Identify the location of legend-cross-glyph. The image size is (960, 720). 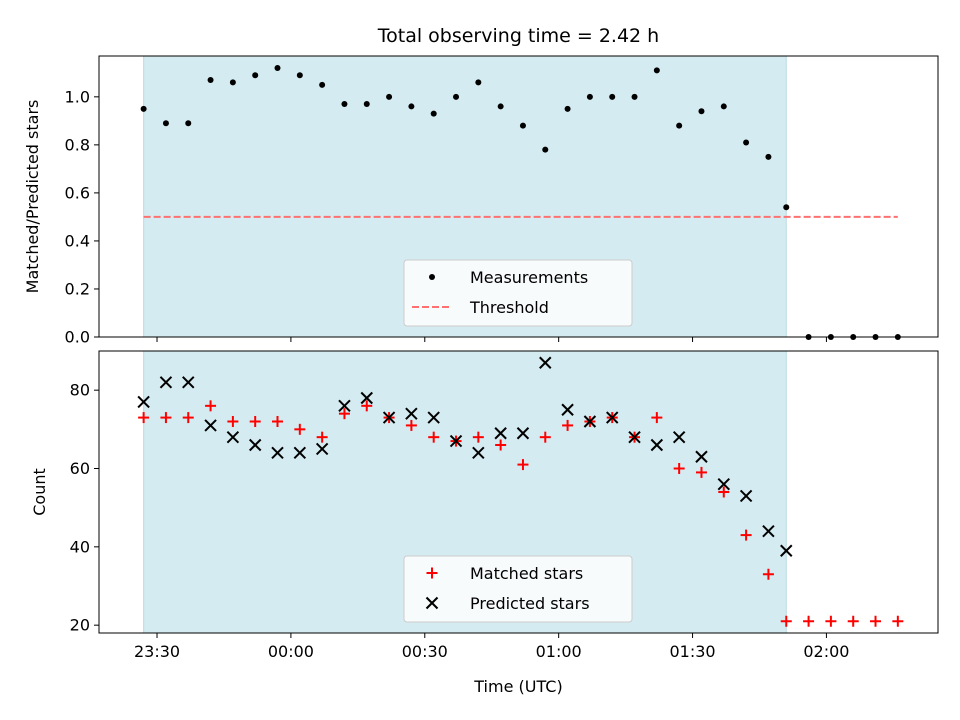
(432, 603).